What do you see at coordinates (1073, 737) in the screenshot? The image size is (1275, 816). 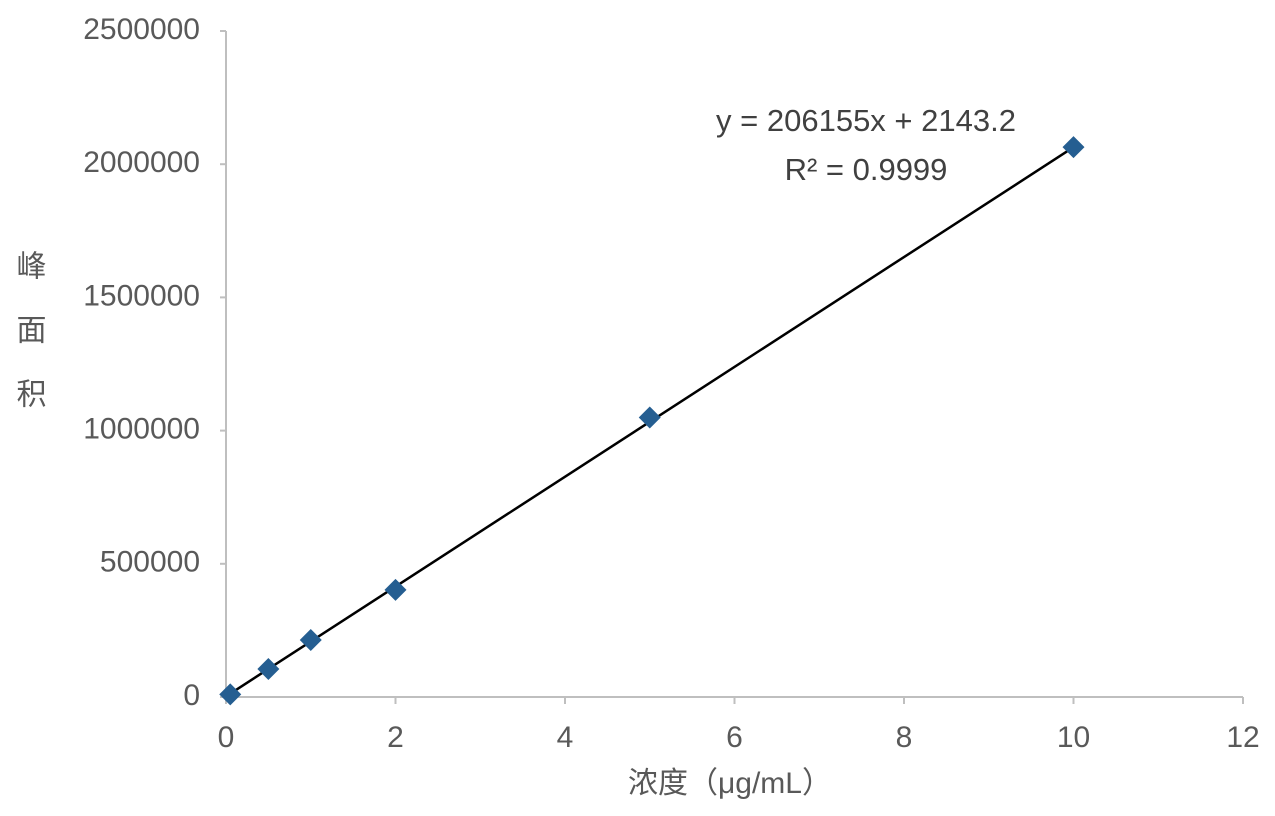 I see `x-tick-label: 10` at bounding box center [1073, 737].